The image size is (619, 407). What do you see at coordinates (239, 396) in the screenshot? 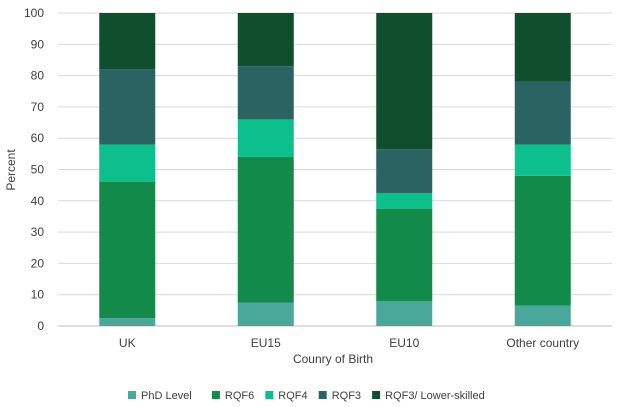
I see `legend-label: RQF6` at bounding box center [239, 396].